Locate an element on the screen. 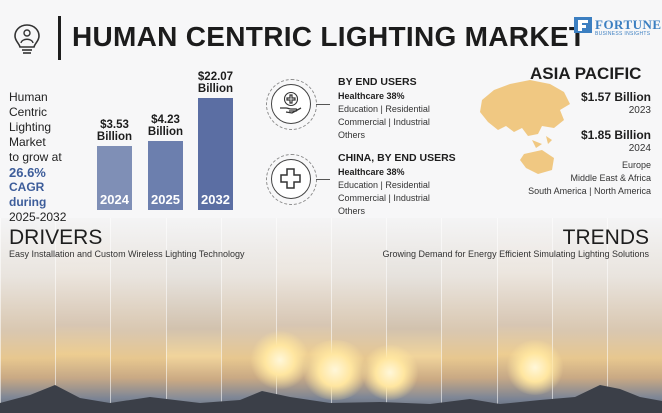 The height and width of the screenshot is (413, 662). intro-line: to grow at is located at coordinates (35, 157).